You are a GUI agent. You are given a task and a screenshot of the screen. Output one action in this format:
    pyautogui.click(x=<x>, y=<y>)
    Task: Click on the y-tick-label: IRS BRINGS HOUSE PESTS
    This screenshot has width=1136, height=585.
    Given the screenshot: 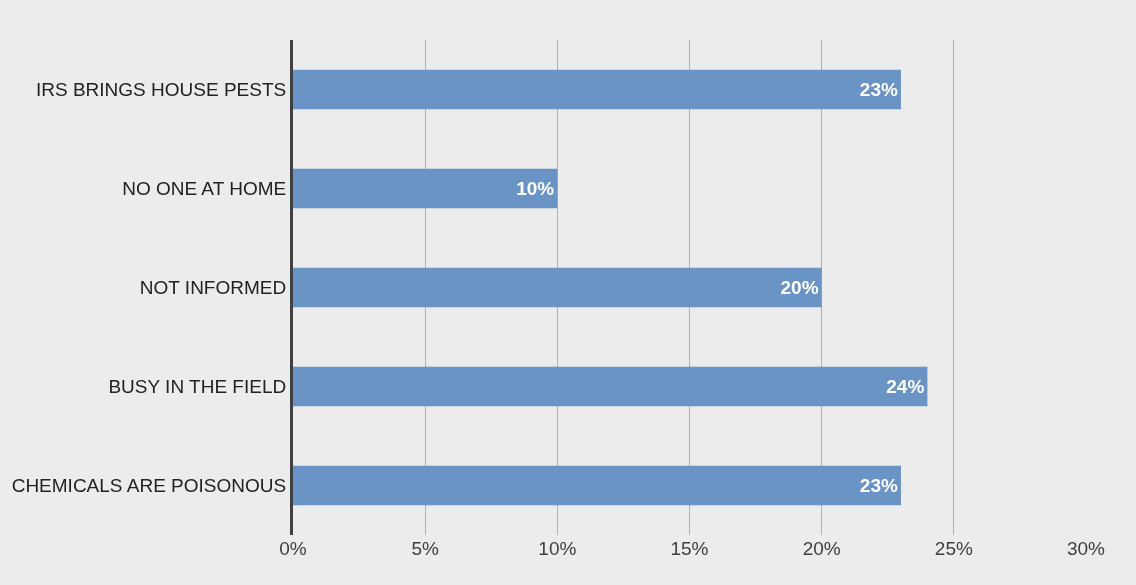 What is the action you would take?
    pyautogui.click(x=161, y=90)
    